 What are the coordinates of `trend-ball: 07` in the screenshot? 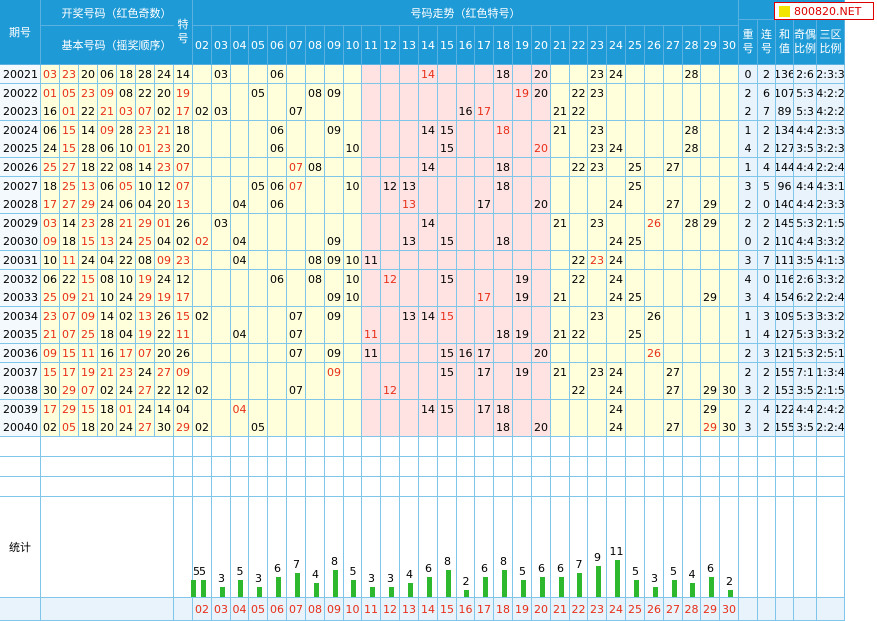 It's located at (296, 316).